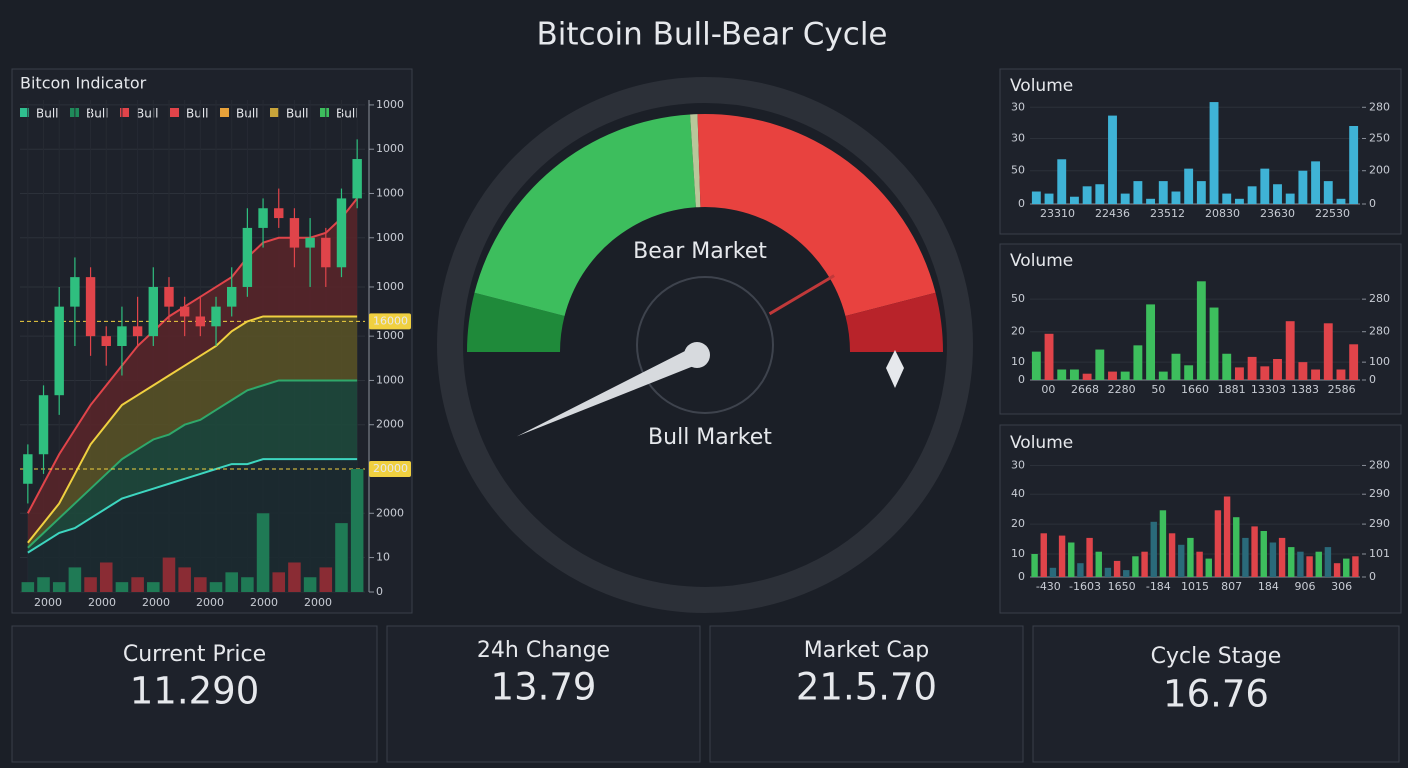 This screenshot has height=768, width=1408. I want to click on y2-tick-label: 0, so click(1372, 576).